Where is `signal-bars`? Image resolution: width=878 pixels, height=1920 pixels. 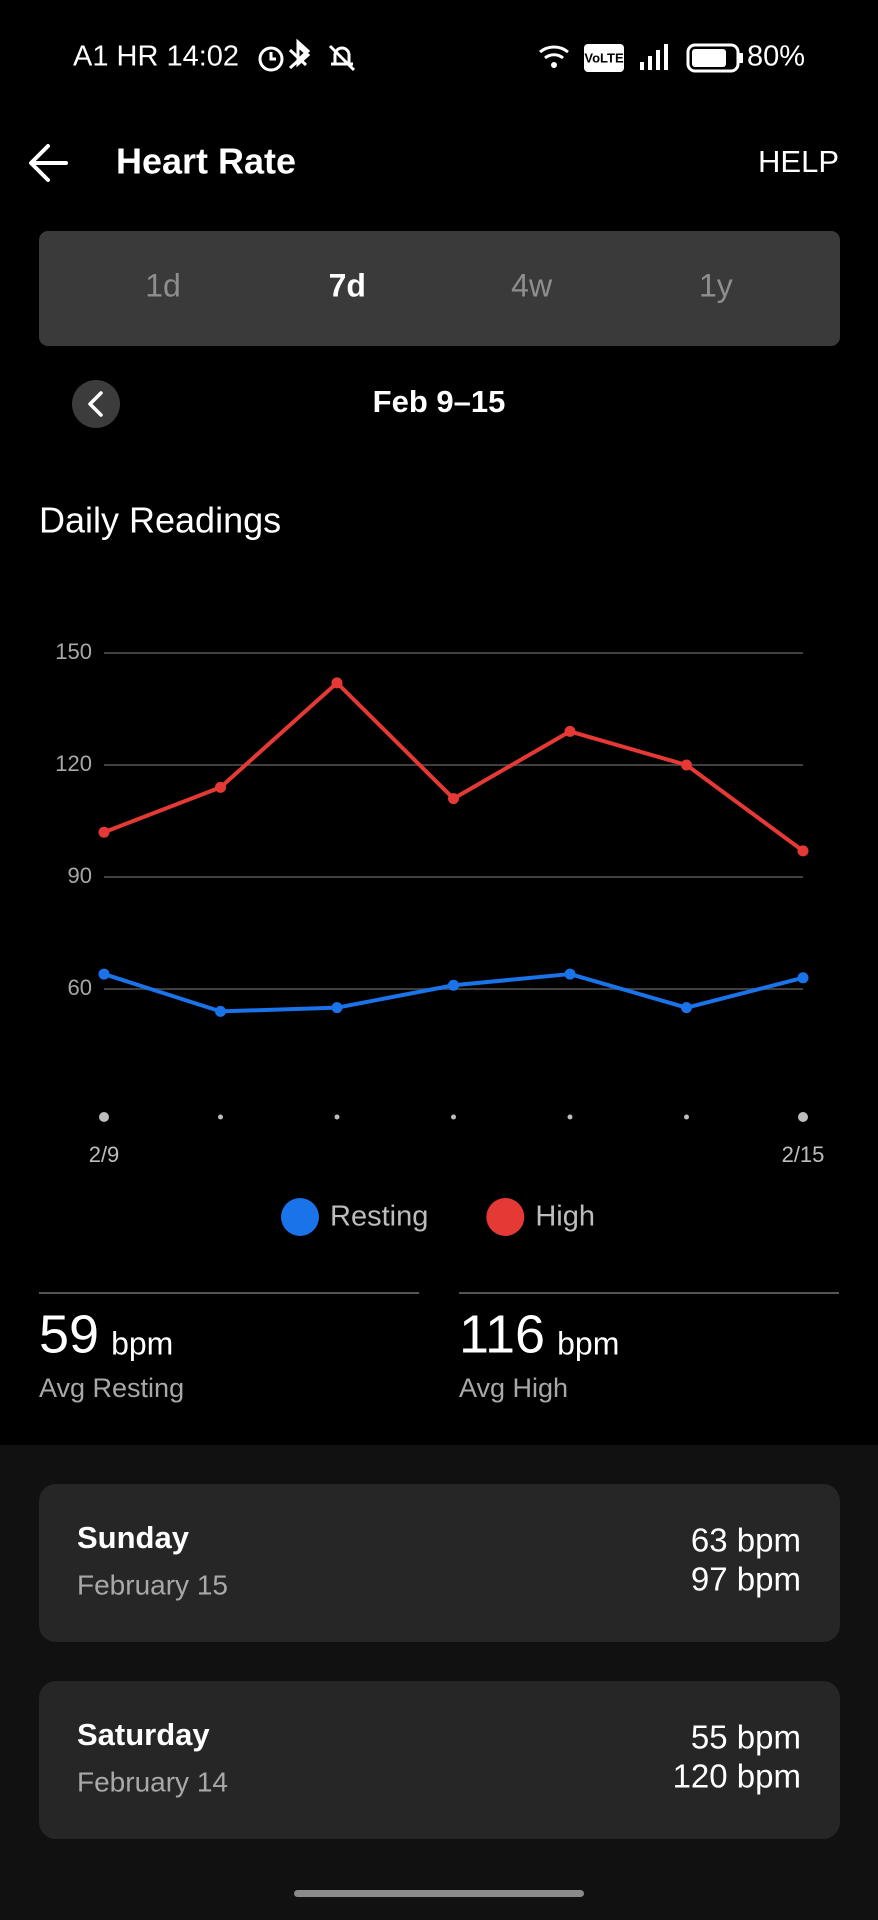
signal-bars is located at coordinates (654, 57).